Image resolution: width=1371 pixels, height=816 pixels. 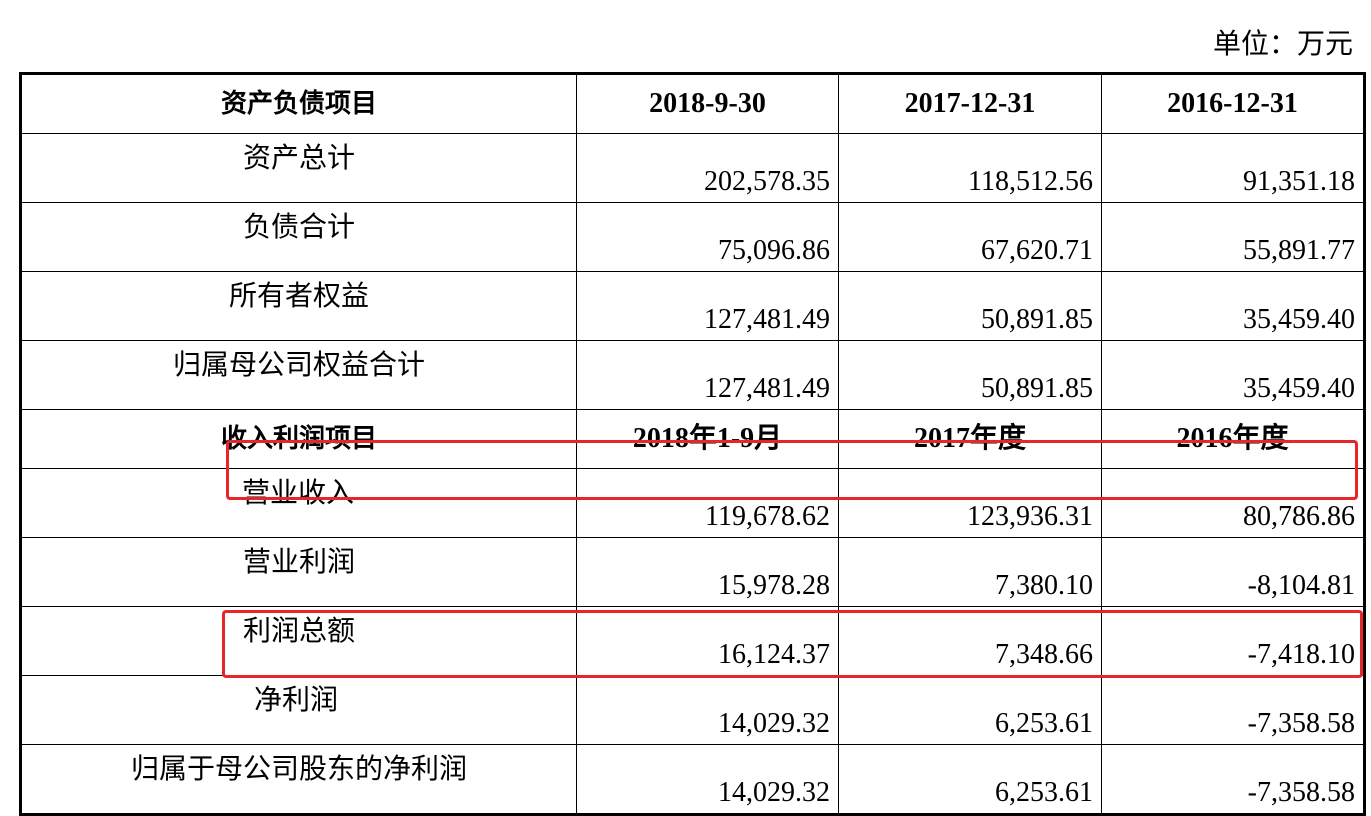 What do you see at coordinates (298, 103) in the screenshot?
I see `header-cell: 资产负债项目` at bounding box center [298, 103].